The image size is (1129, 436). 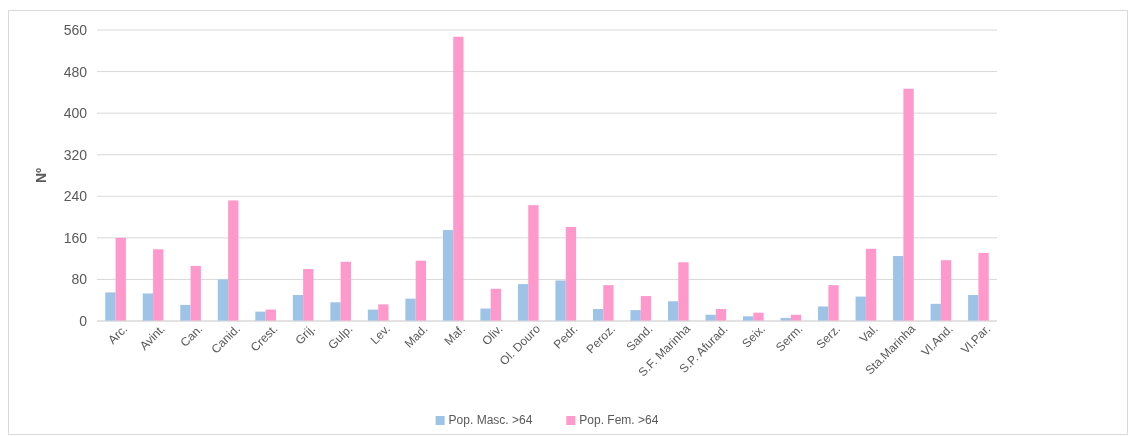 What do you see at coordinates (754, 336) in the screenshot?
I see `x-tick-label: Seix.` at bounding box center [754, 336].